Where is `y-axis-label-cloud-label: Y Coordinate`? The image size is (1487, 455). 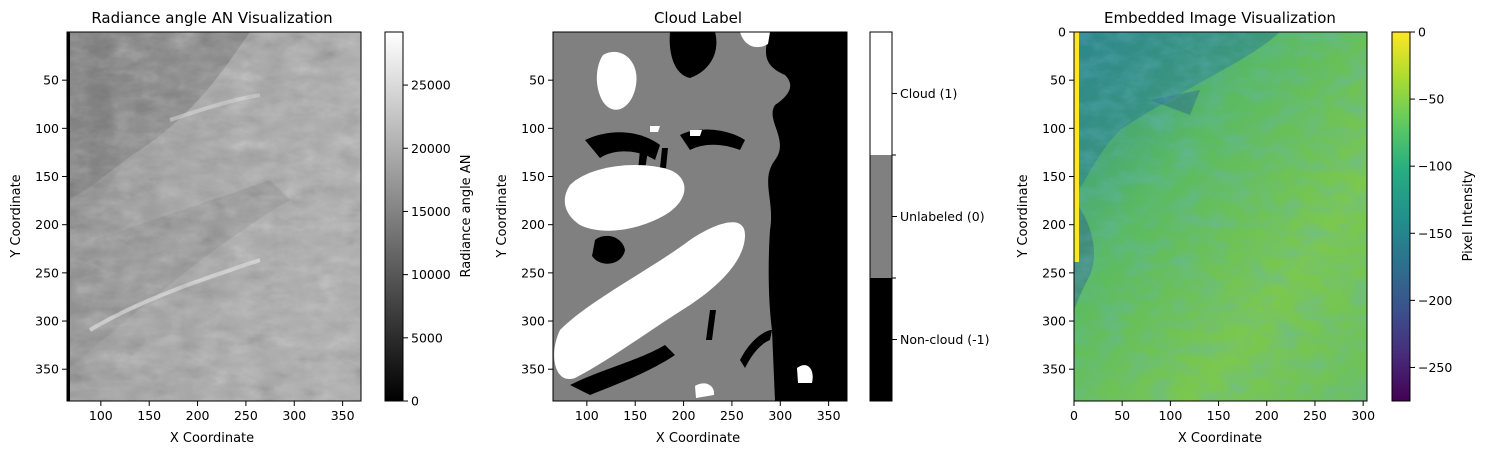 y-axis-label-cloud-label: Y Coordinate is located at coordinates (502, 216).